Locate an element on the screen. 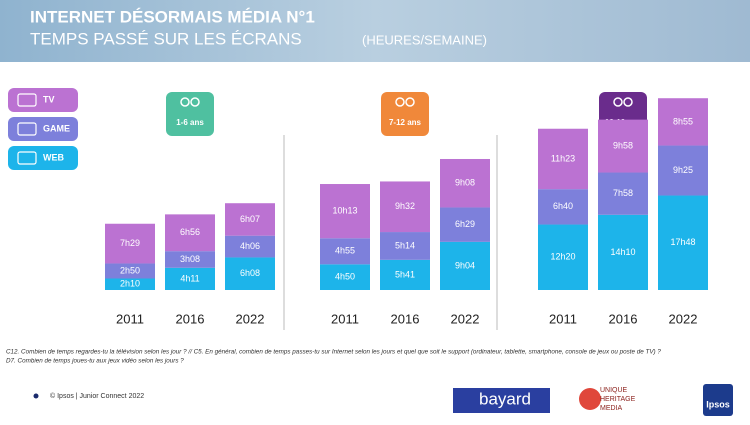 This screenshot has height=425, width=750. value-label: 11h23 is located at coordinates (563, 158).